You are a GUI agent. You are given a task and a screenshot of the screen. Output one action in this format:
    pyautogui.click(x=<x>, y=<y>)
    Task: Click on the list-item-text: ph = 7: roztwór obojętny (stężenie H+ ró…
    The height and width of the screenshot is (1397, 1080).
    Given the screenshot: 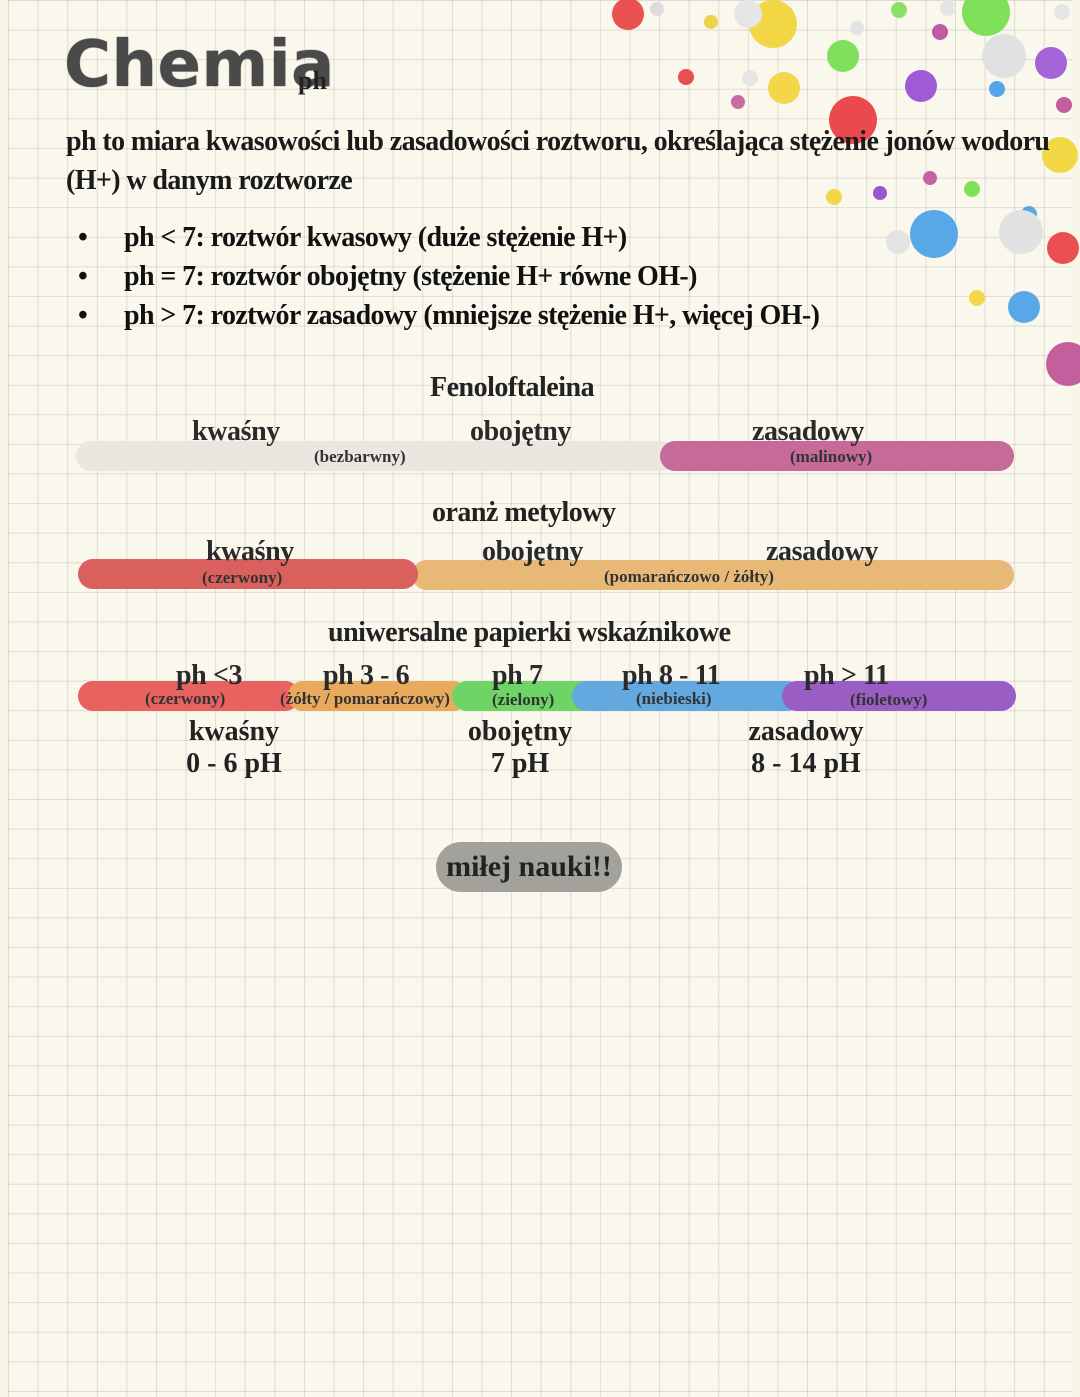 What is the action you would take?
    pyautogui.click(x=410, y=276)
    